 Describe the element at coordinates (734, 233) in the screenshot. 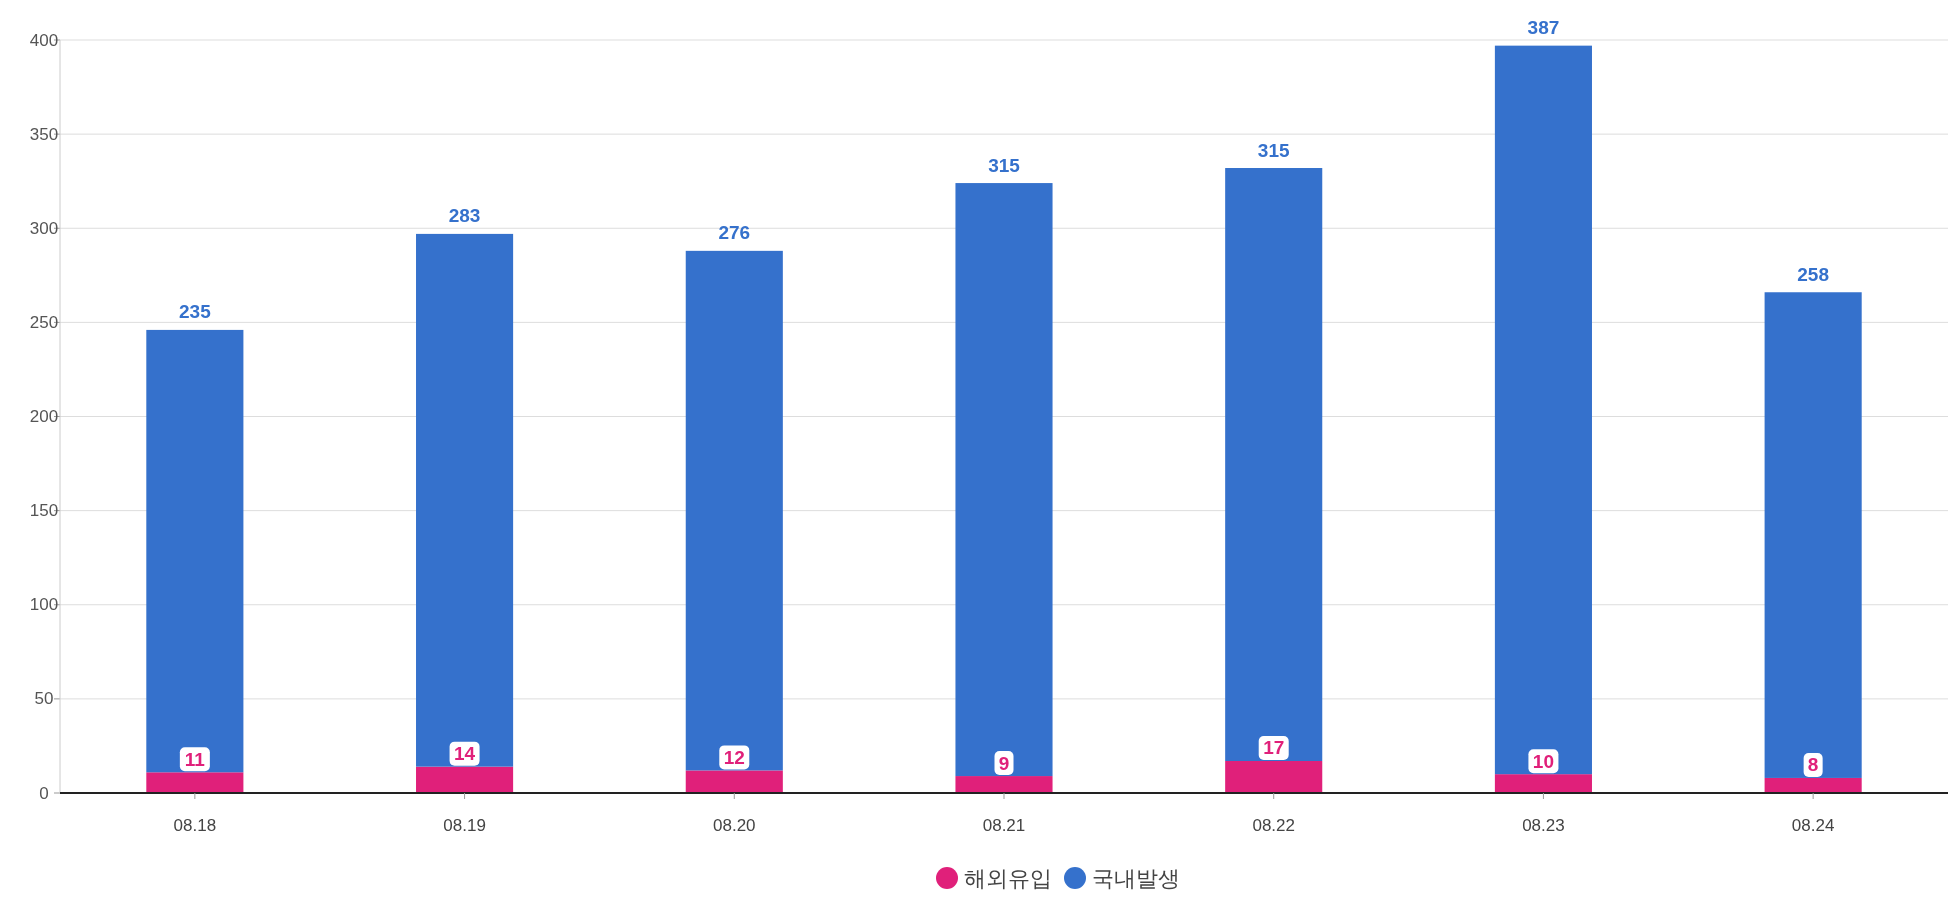

I see `data-label: 276` at that location.